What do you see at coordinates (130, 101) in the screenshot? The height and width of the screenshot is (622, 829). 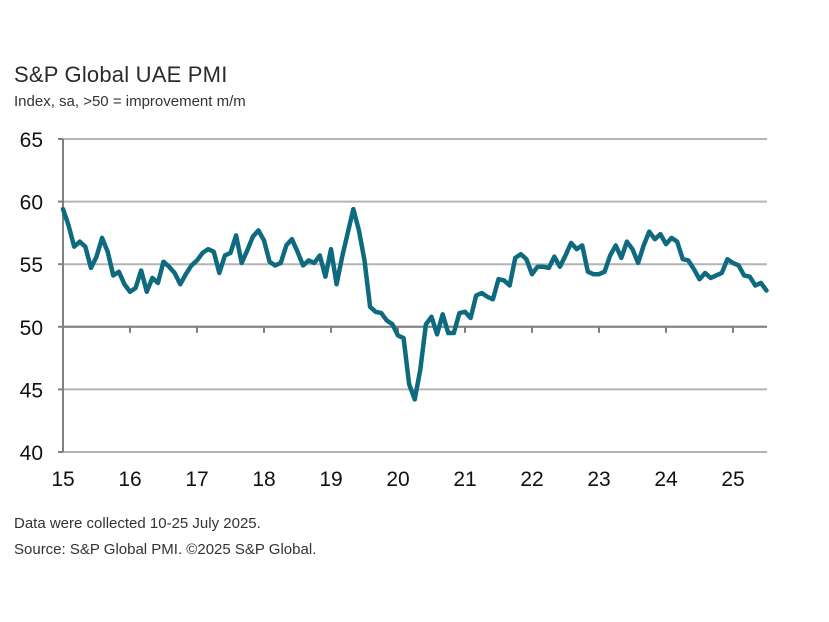 I see `chart-subtitle: Index, sa, >50 = improvement m/m` at bounding box center [130, 101].